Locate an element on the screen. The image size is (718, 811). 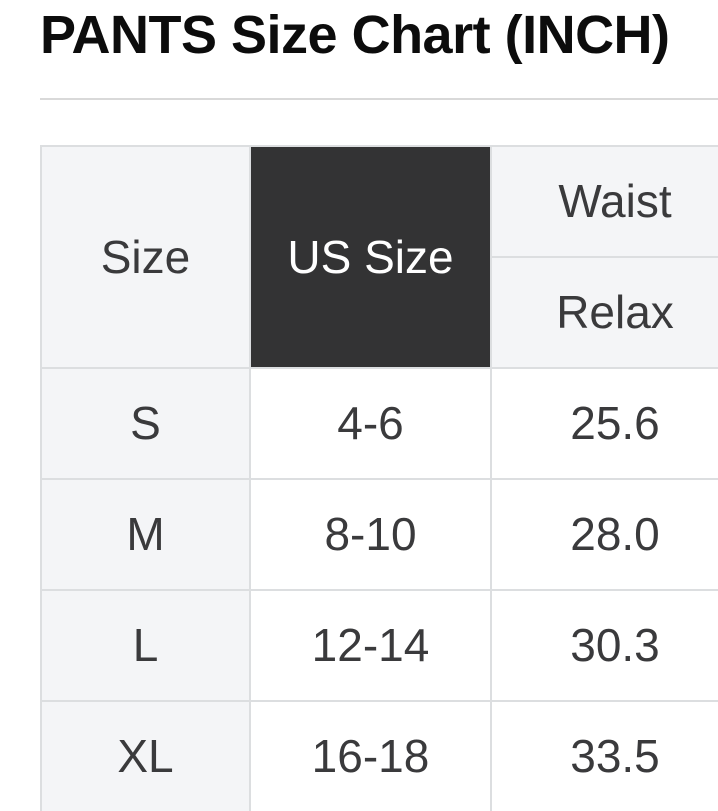
size-cell: S is located at coordinates (145, 423).